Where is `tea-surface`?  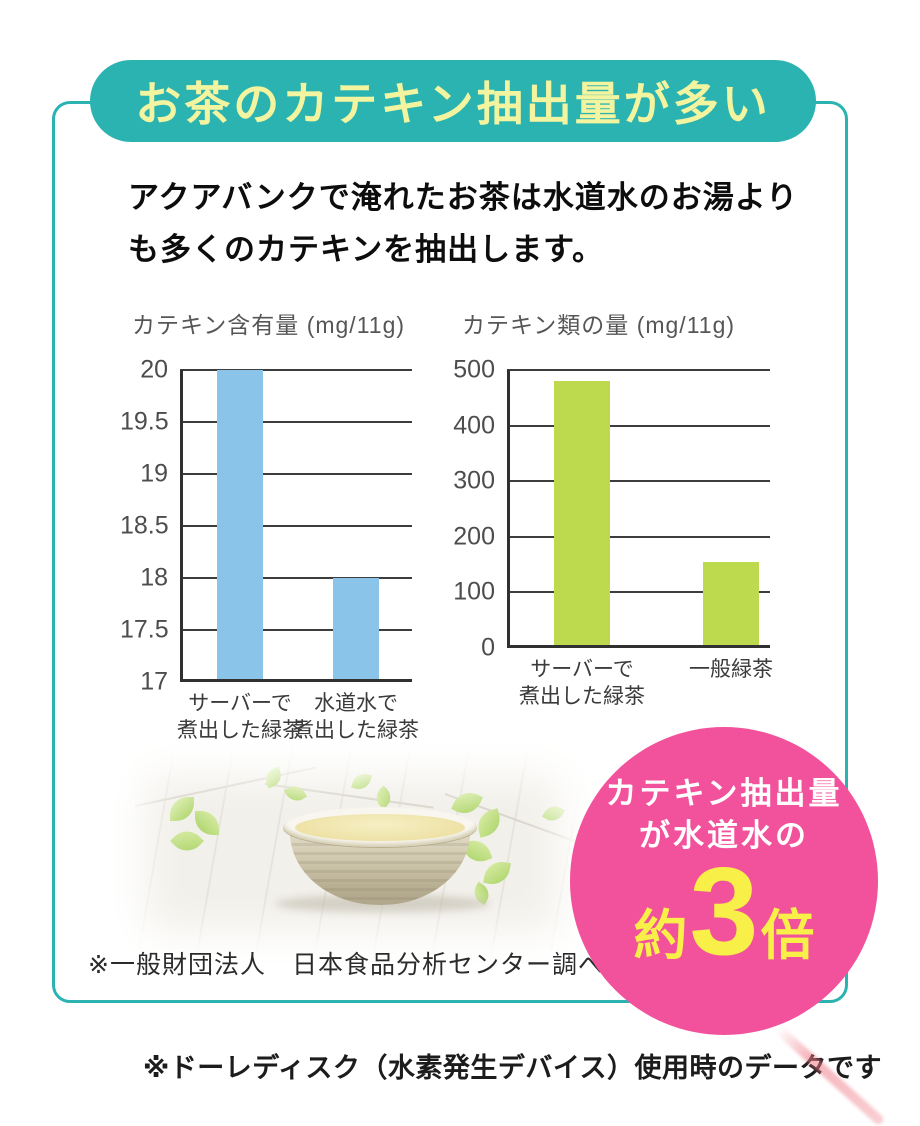 tea-surface is located at coordinates (380, 827).